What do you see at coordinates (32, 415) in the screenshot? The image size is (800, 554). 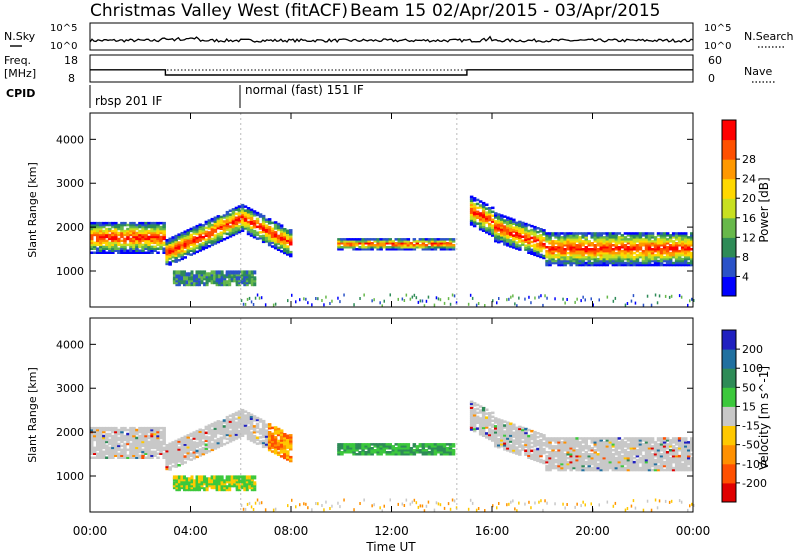 I see `velocity-ylabel: Slant Range [km]` at bounding box center [32, 415].